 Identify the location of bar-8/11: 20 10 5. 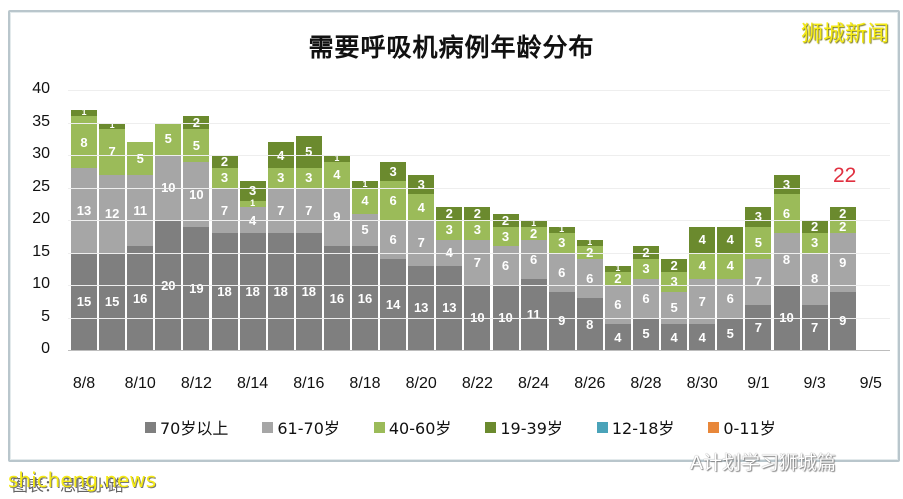
(168, 236).